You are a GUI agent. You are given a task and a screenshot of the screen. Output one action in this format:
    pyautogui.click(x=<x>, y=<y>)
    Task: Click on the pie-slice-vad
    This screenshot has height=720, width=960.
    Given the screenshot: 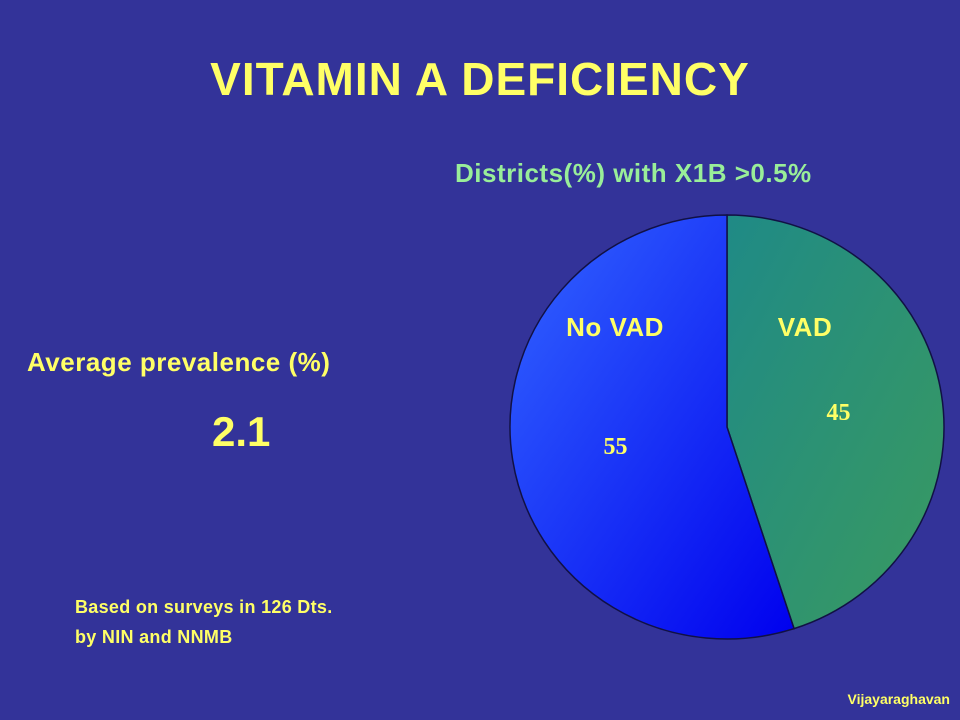 What is the action you would take?
    pyautogui.click(x=835, y=422)
    